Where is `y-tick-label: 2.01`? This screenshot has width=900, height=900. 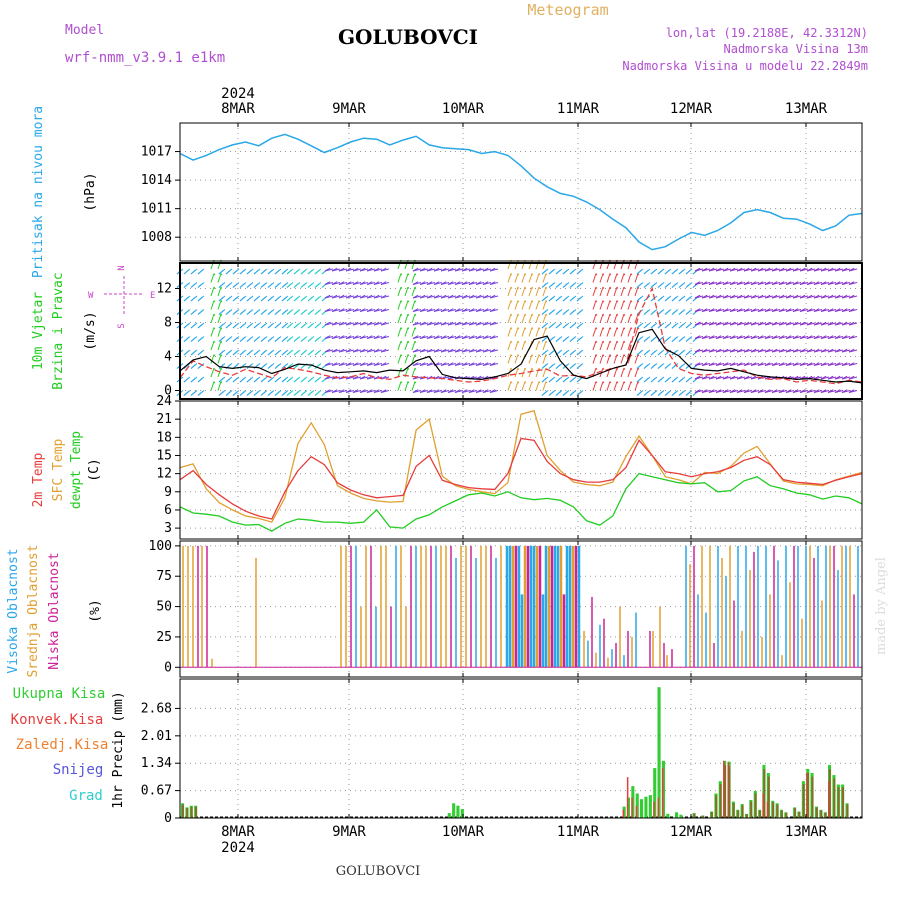
y-tick-label: 2.01 is located at coordinates (156, 736).